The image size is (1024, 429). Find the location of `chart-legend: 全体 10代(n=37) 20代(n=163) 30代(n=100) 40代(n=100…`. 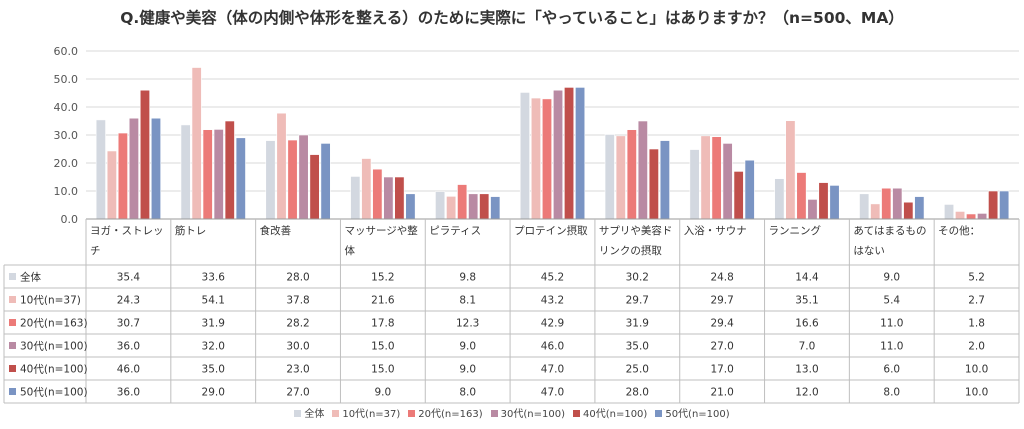

chart-legend: 全体 10代(n=37) 20代(n=163) 30代(n=100) 40代(n=100… is located at coordinates (512, 412).